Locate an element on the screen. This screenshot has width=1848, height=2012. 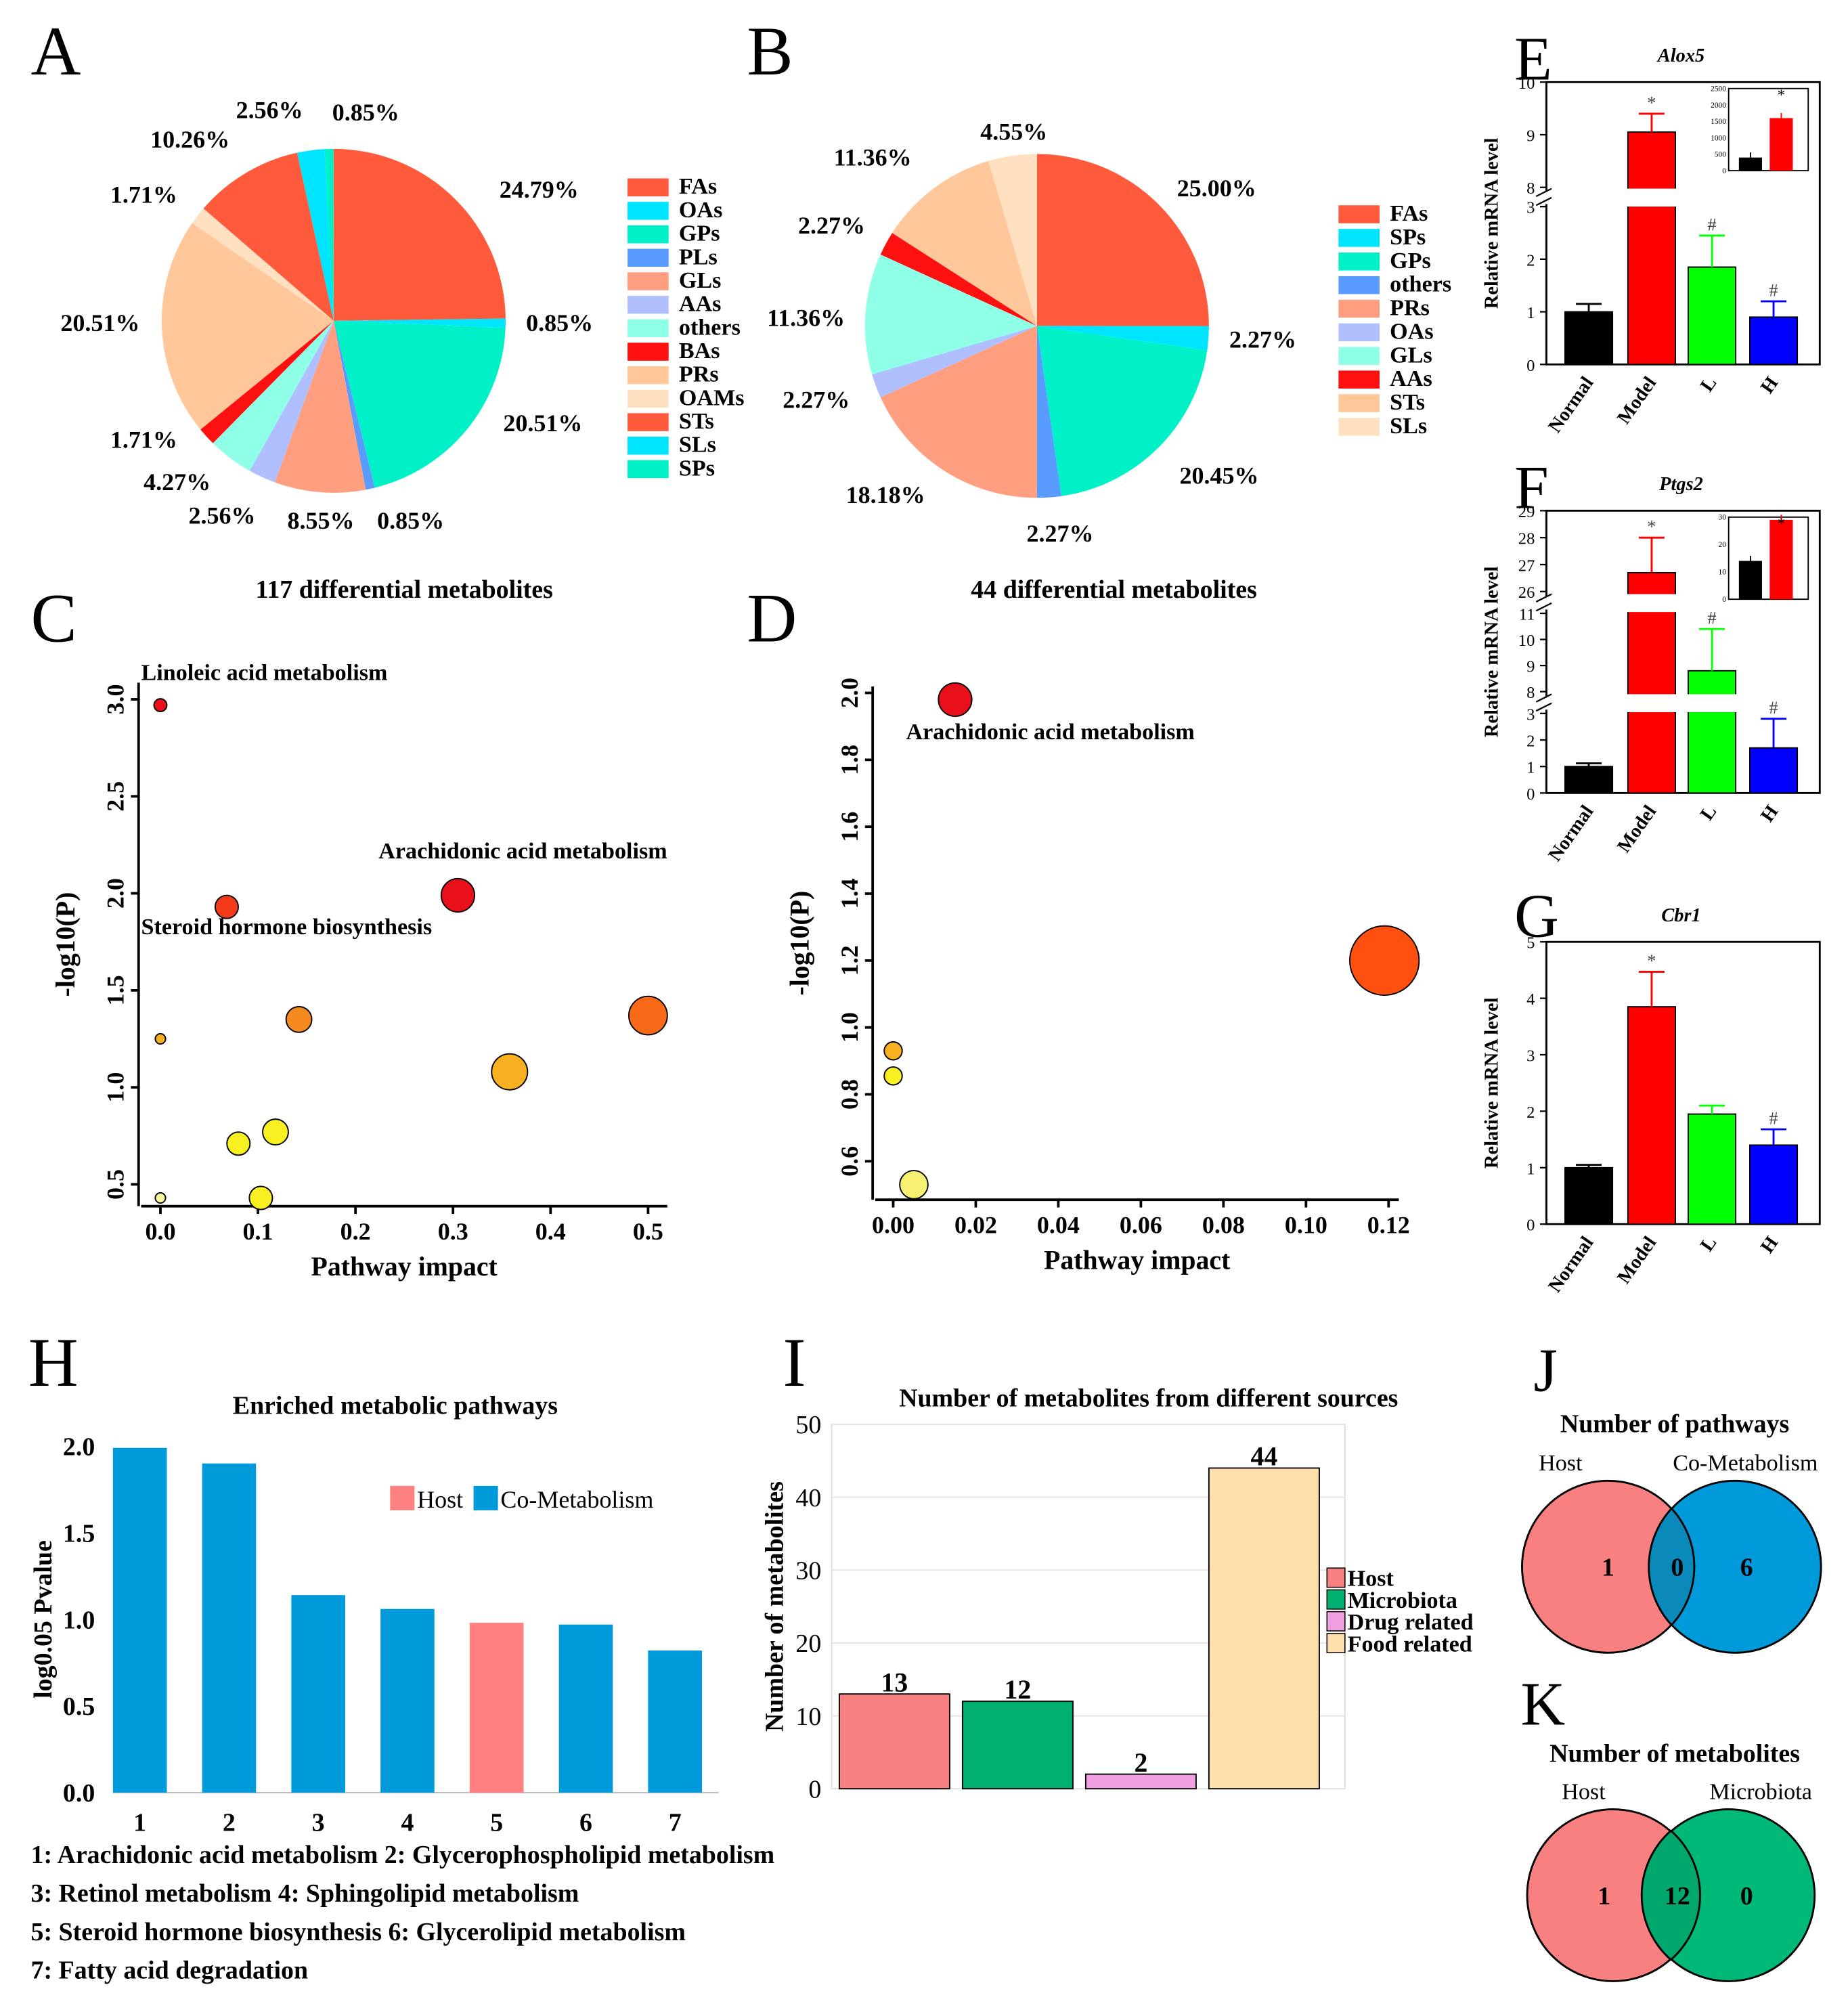
legend-swatch-food-related is located at coordinates (1336, 1644).